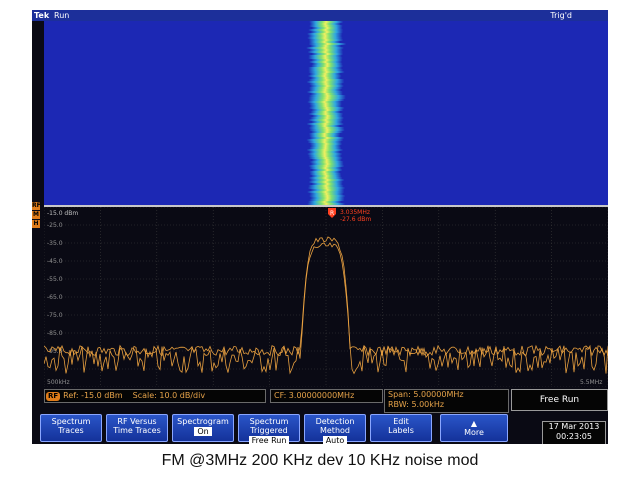 The height and width of the screenshot is (480, 640). Describe the element at coordinates (37, 215) in the screenshot. I see `side-markers: RF M H` at that location.